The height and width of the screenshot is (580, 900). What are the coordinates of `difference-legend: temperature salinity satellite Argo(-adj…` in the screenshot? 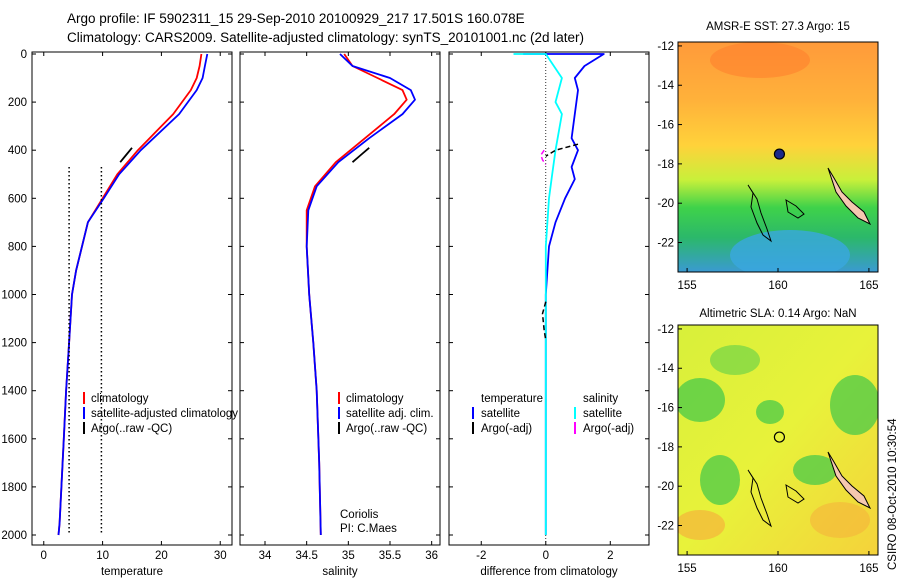 It's located at (553, 414).